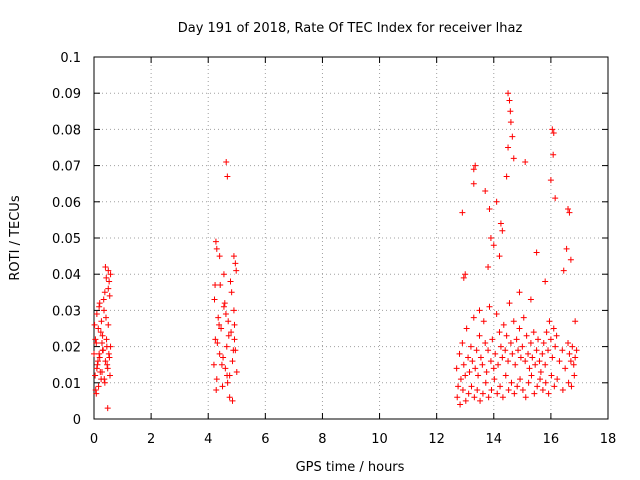  What do you see at coordinates (66, 275) in the screenshot?
I see `y-tick-label: 0.04` at bounding box center [66, 275].